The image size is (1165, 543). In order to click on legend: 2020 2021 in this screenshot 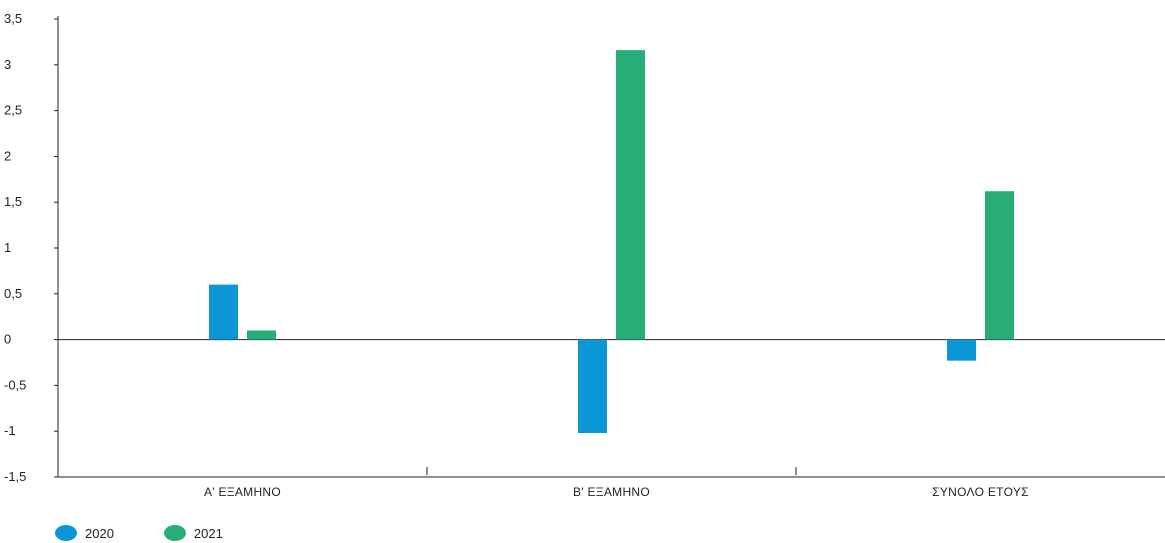, I will do `click(139, 533)`.